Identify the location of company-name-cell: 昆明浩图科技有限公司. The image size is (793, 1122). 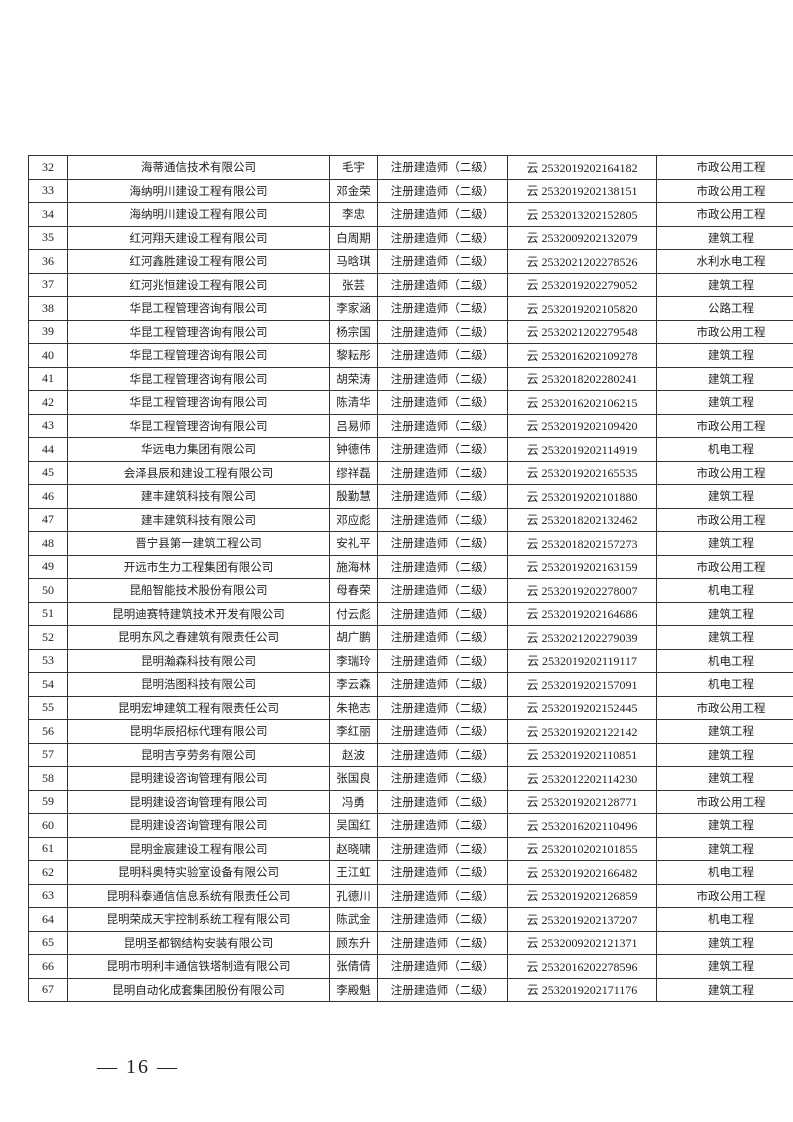
(198, 684).